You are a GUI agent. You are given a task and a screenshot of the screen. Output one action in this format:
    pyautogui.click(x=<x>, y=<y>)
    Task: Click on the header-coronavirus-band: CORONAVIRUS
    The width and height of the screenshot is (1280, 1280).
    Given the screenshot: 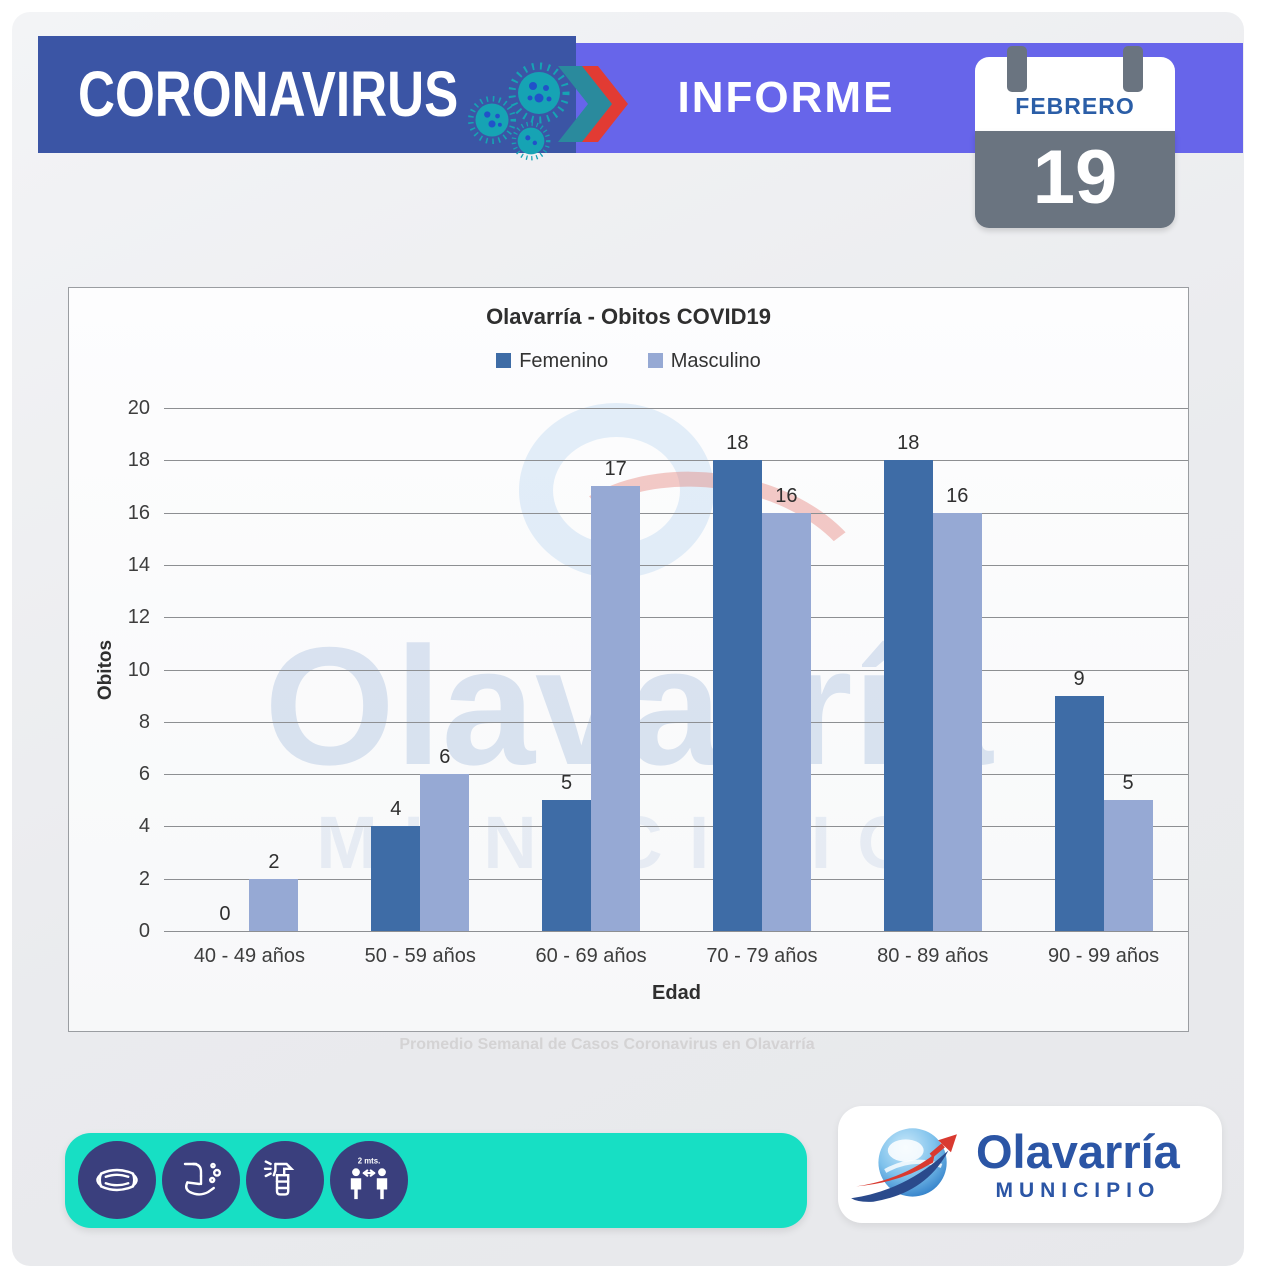 What is the action you would take?
    pyautogui.click(x=307, y=98)
    